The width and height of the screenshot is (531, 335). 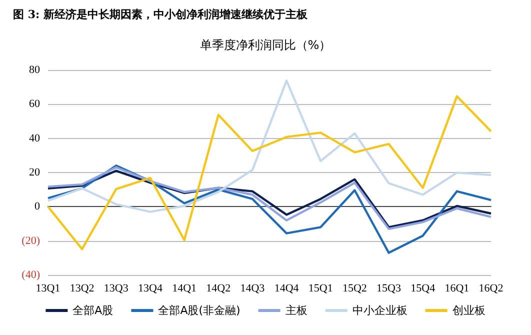 I want to click on x-tick-label: 15Q3, so click(x=389, y=288).